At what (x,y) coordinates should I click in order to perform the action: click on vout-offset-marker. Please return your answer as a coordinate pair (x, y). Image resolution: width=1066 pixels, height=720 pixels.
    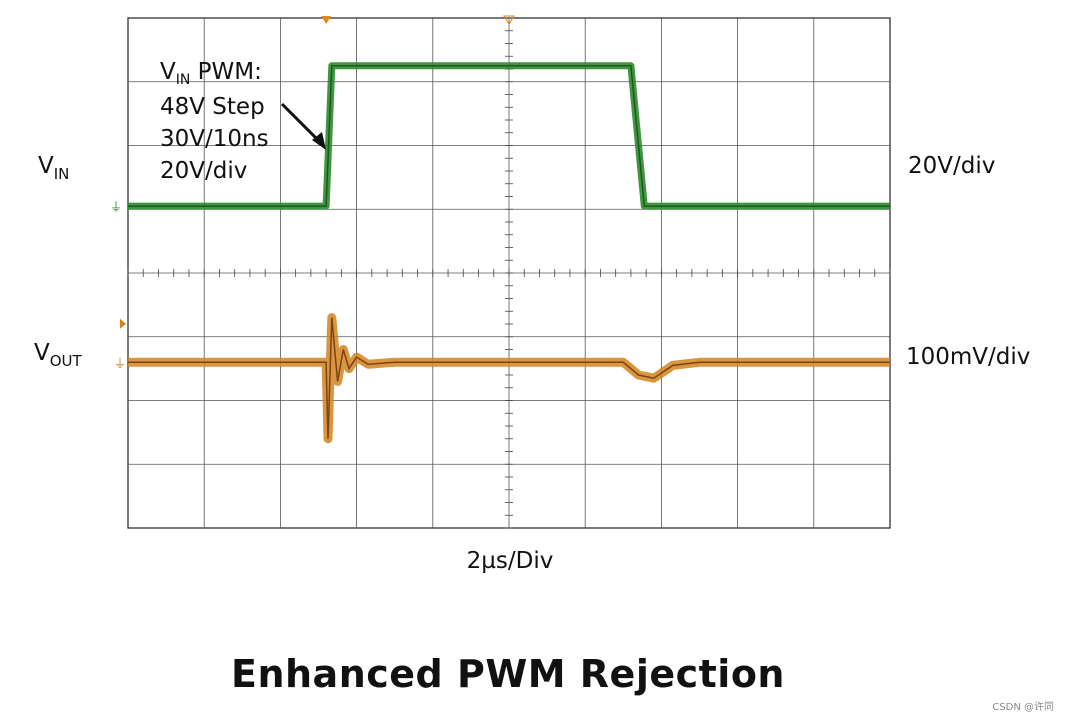
    Looking at the image, I should click on (123, 323).